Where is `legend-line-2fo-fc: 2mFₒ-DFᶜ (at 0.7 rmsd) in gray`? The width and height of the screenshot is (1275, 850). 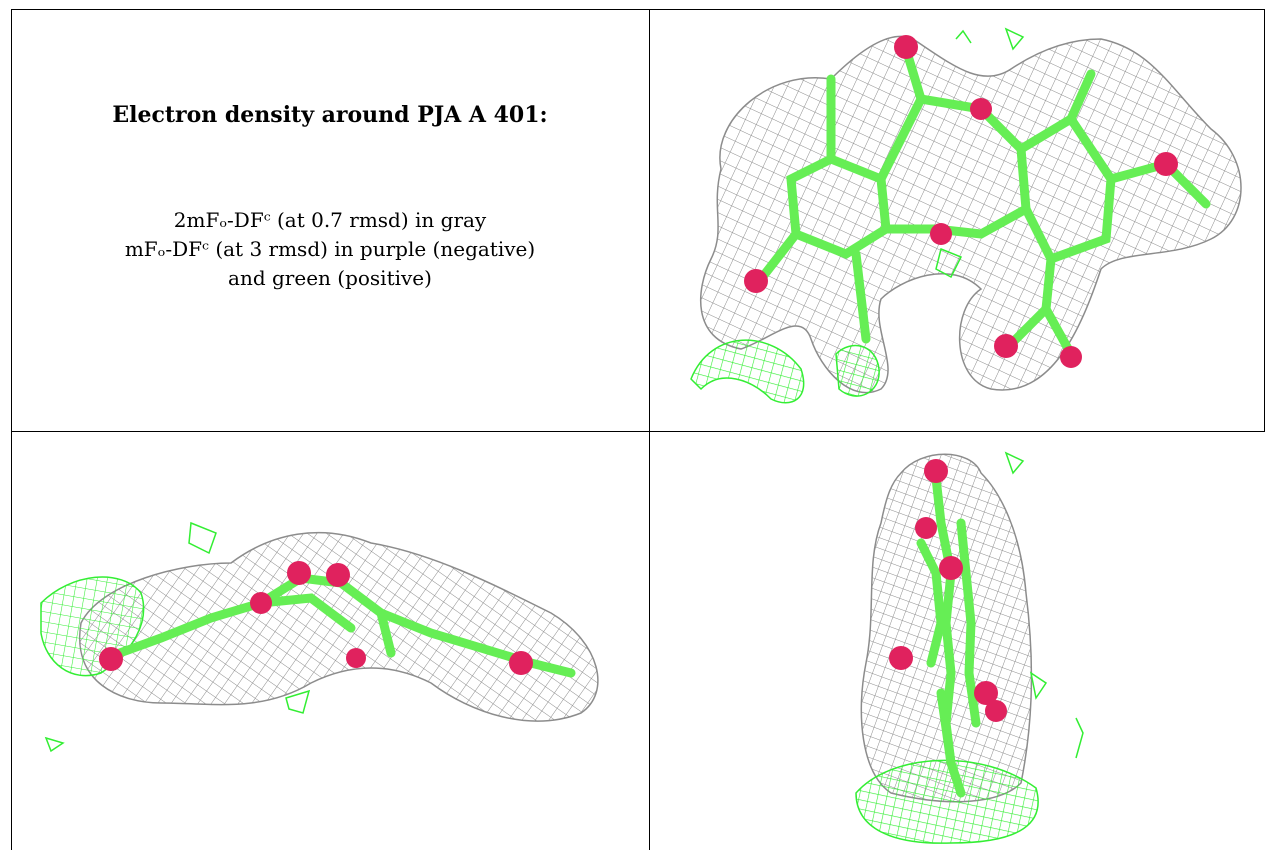
legend-line-2fo-fc: 2mFₒ-DFᶜ (at 0.7 rmsd) in gray is located at coordinates (330, 220).